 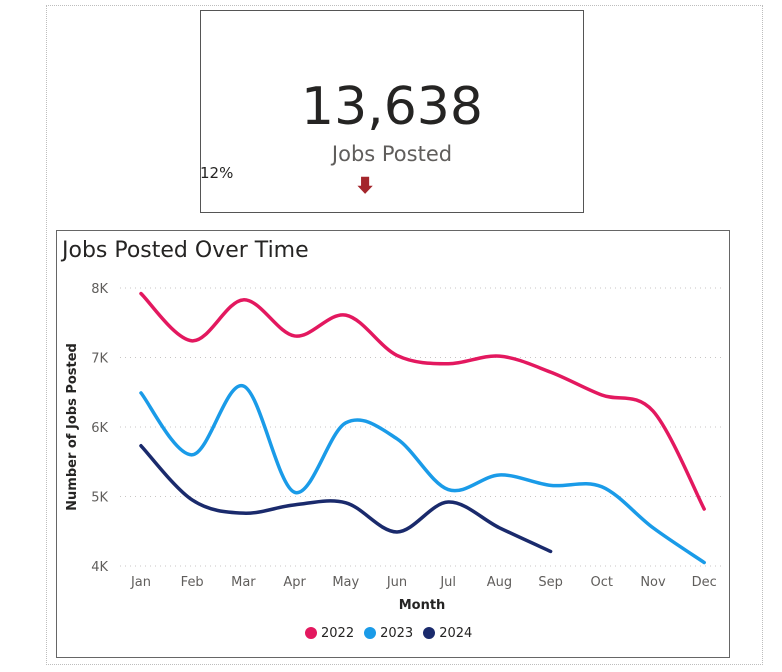 I want to click on kpi-label: Jobs Posted, so click(x=392, y=154).